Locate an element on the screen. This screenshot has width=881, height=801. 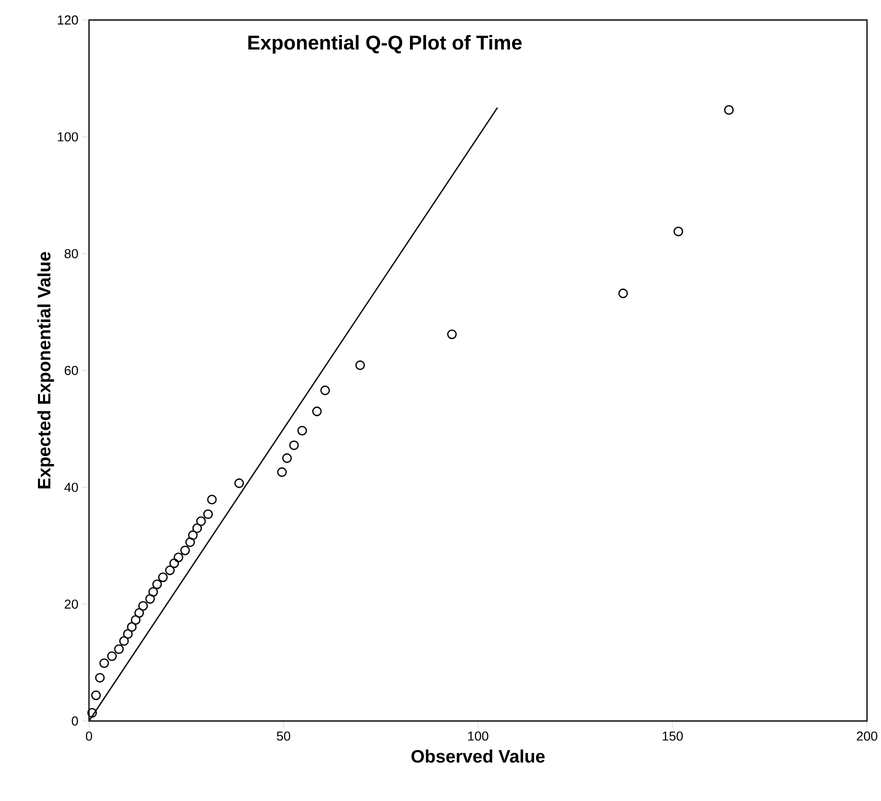
y-tick-label: 20 is located at coordinates (71, 604).